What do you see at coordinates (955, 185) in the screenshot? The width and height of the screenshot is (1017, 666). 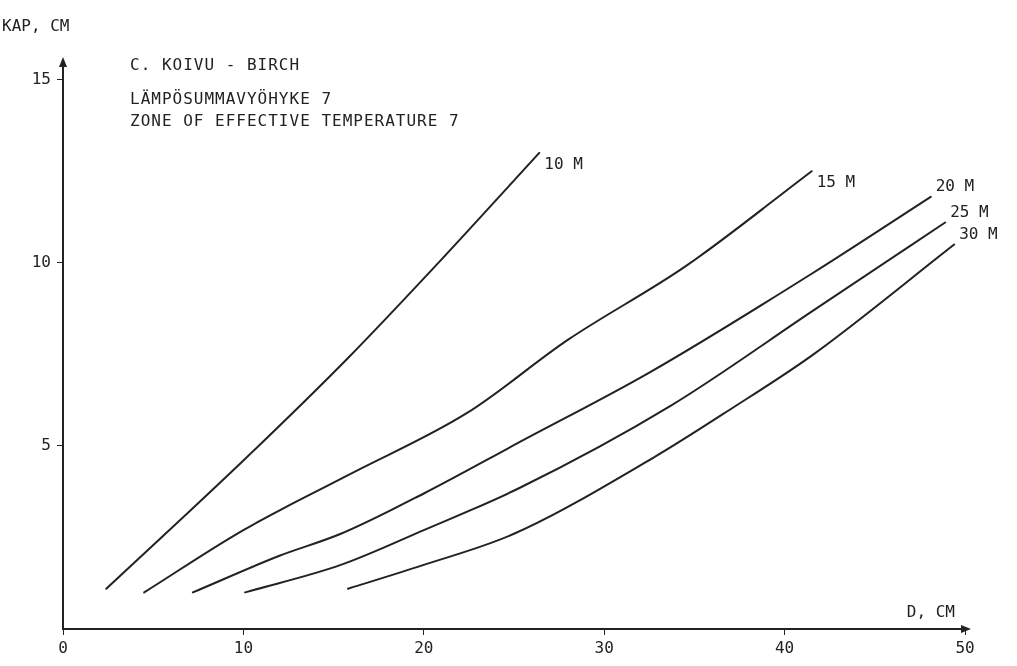 I see `series-label: 20 M` at bounding box center [955, 185].